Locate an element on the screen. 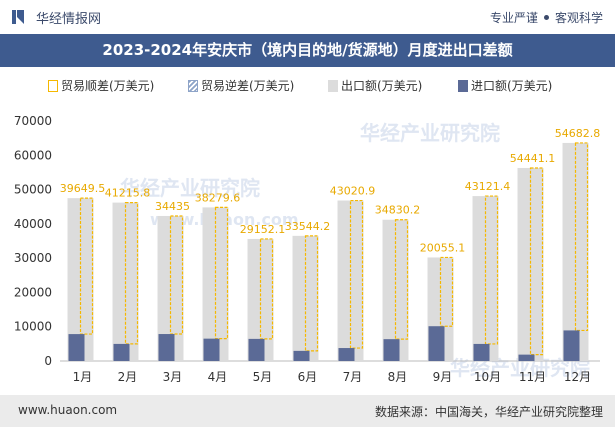  data-label: 54682.8 is located at coordinates (578, 133).